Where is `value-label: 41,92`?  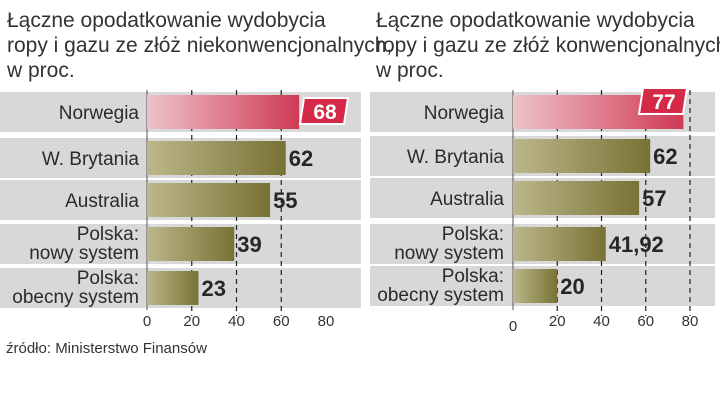
value-label: 41,92 is located at coordinates (636, 244).